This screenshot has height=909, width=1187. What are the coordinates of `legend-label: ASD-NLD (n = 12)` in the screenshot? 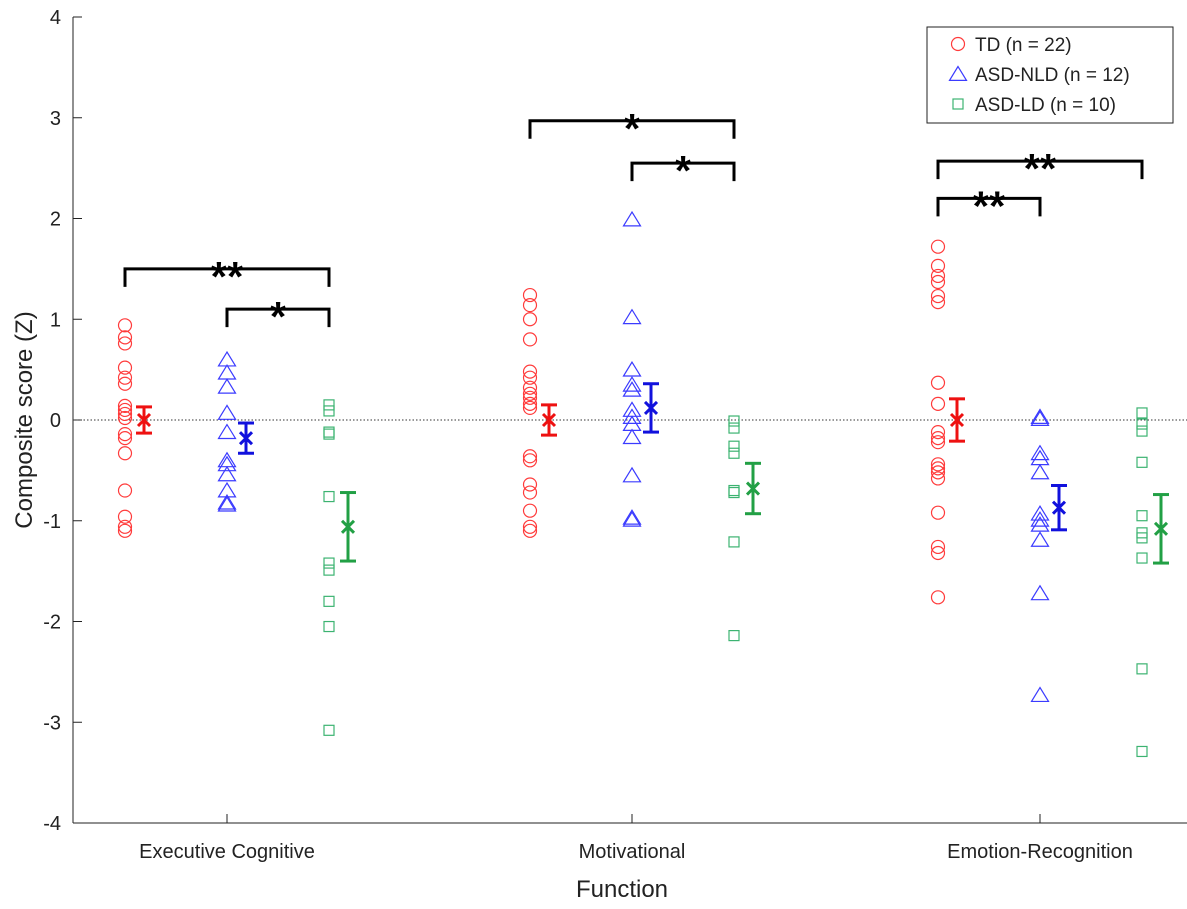 It's located at (1052, 75).